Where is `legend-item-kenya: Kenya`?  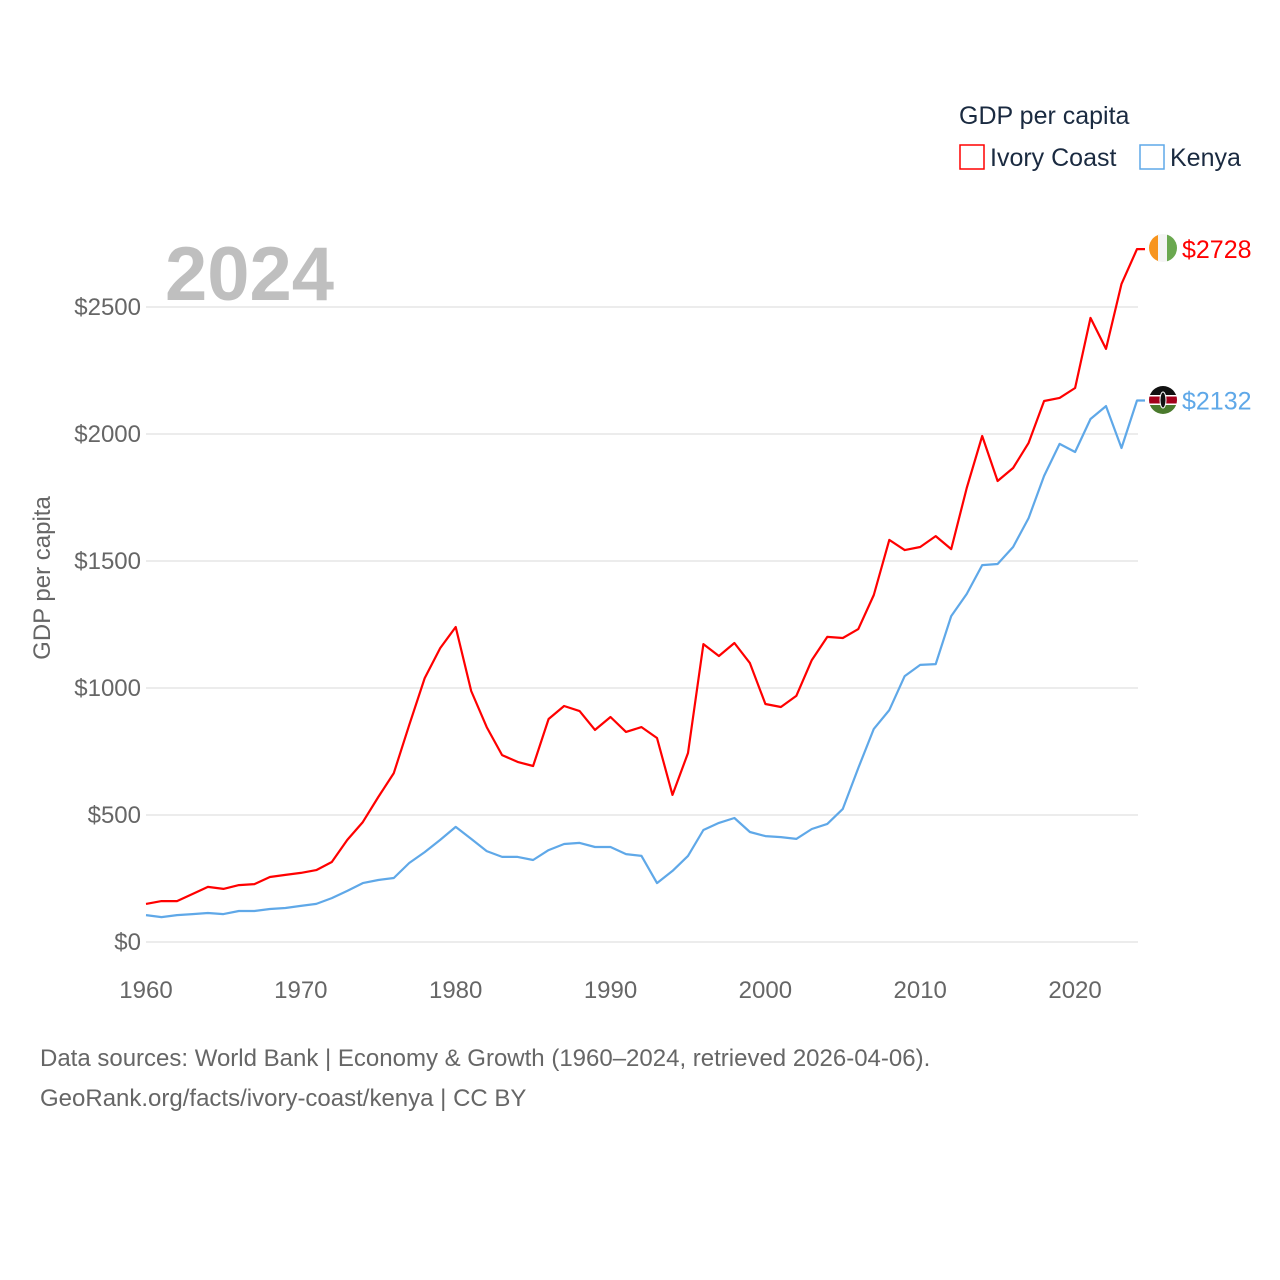 legend-item-kenya: Kenya is located at coordinates (1190, 158).